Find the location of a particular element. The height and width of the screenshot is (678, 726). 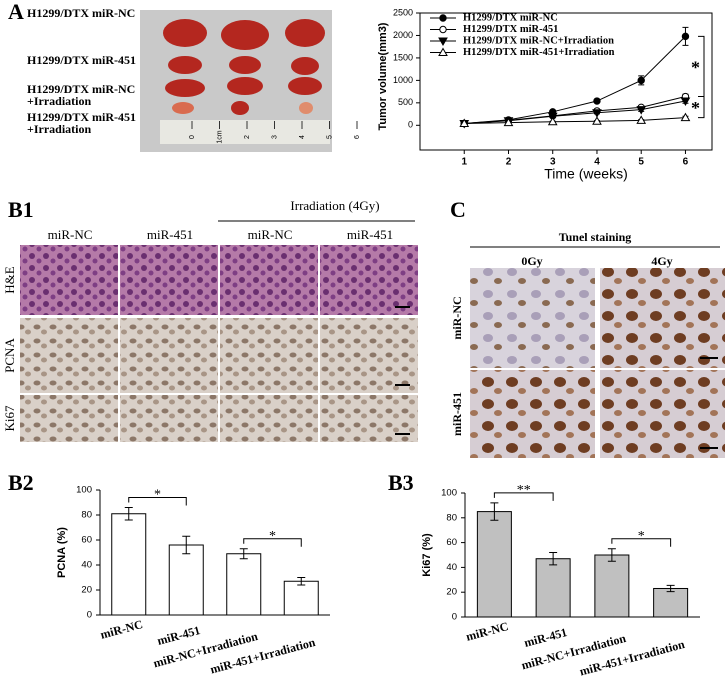

row-label: miR-451 is located at coordinates (457, 414).